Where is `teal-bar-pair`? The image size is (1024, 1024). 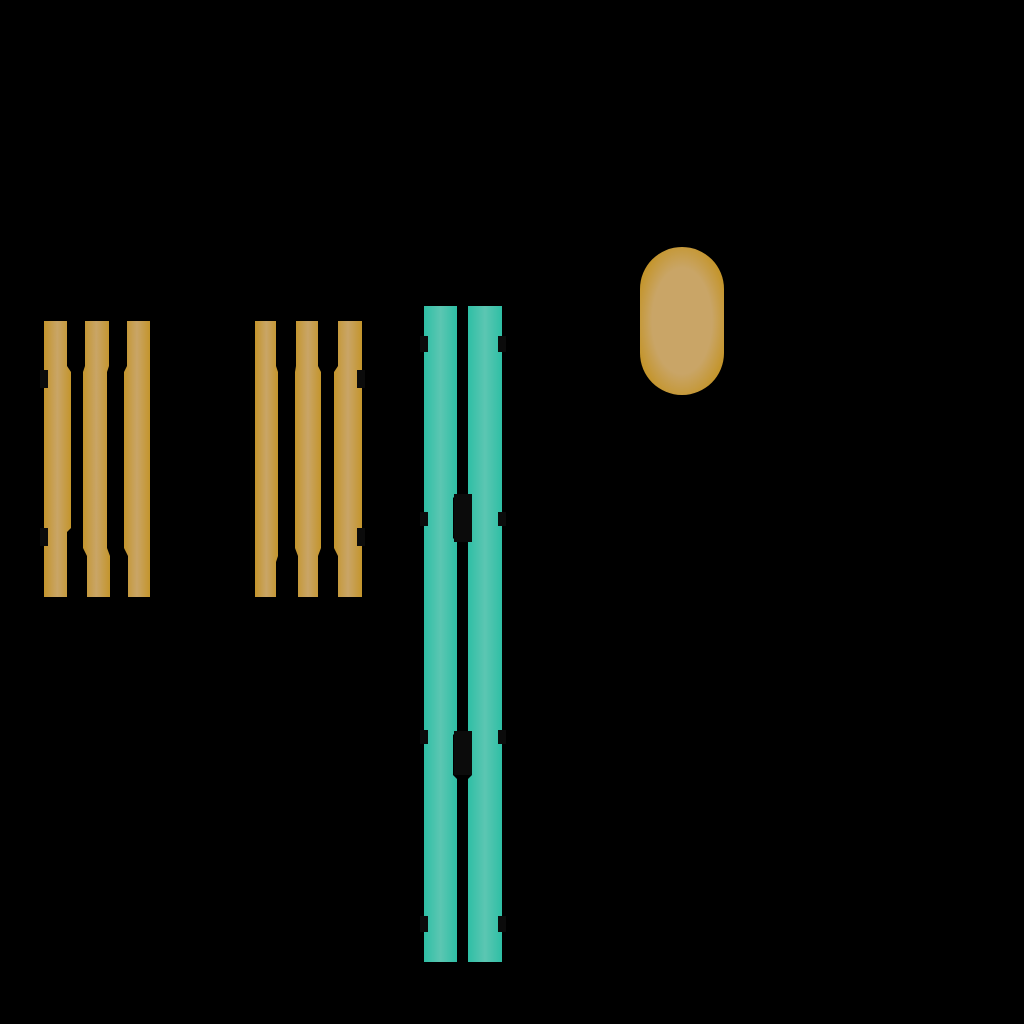
teal-bar-pair is located at coordinates (463, 634).